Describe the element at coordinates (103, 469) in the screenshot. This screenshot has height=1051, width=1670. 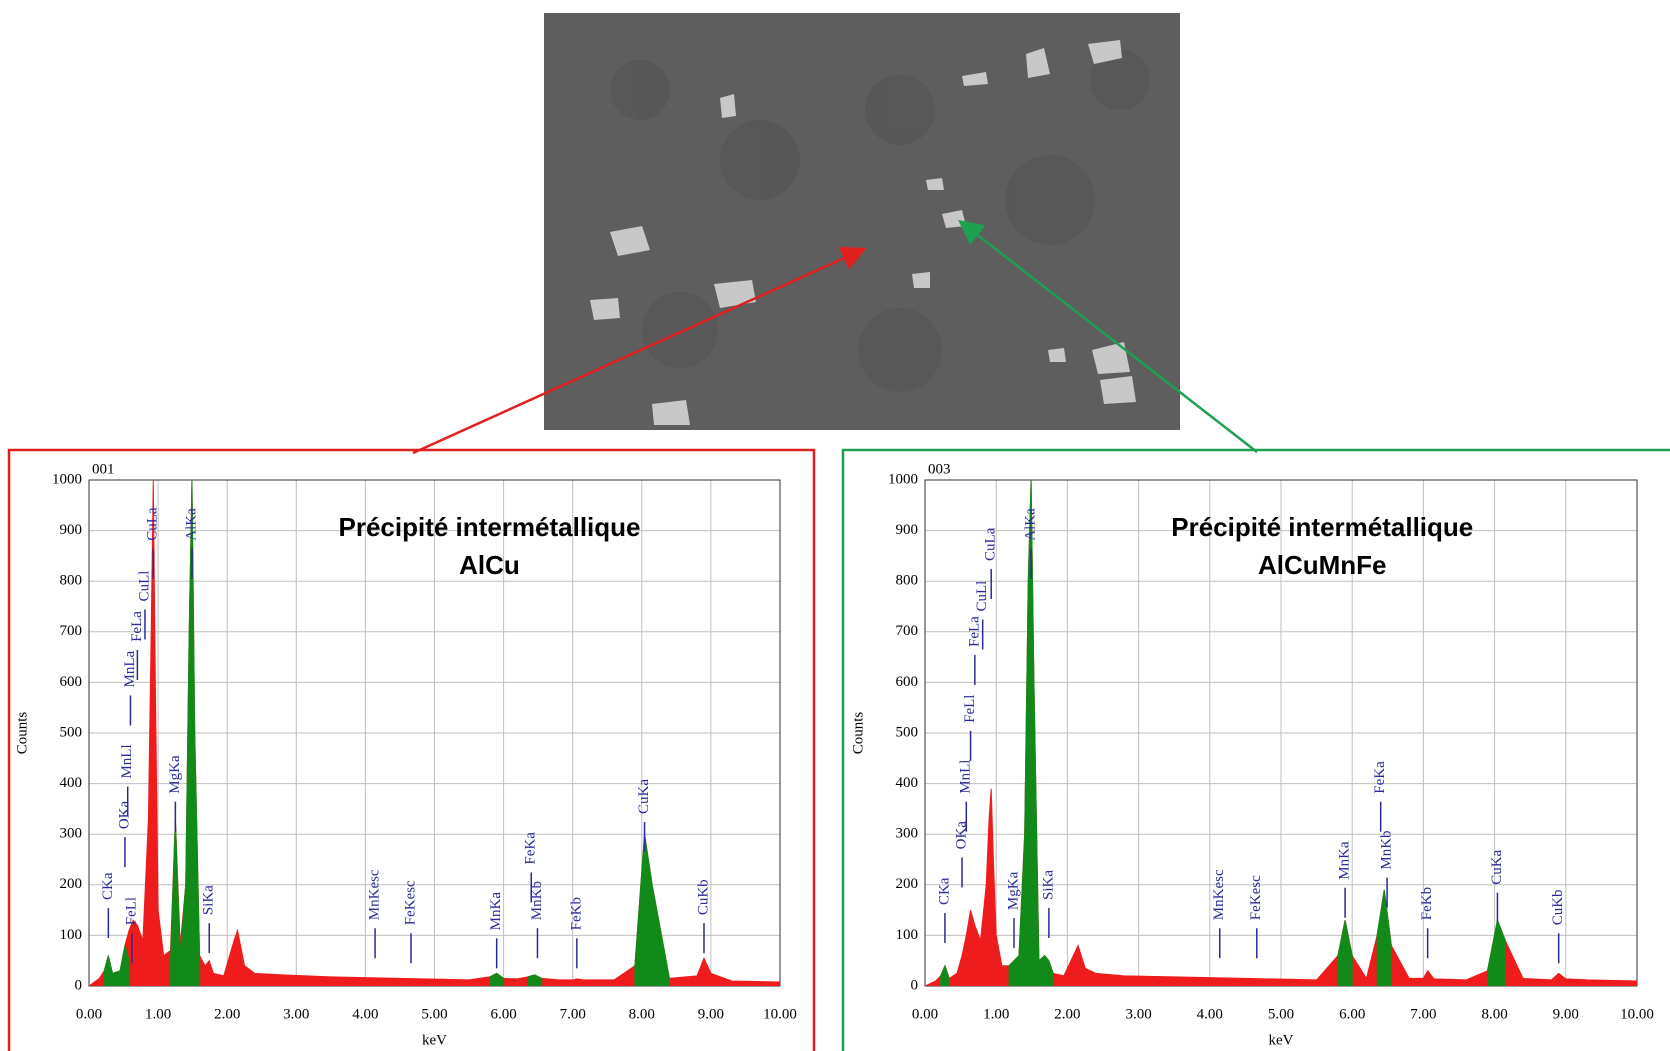
I see `spectrum-id: 001` at that location.